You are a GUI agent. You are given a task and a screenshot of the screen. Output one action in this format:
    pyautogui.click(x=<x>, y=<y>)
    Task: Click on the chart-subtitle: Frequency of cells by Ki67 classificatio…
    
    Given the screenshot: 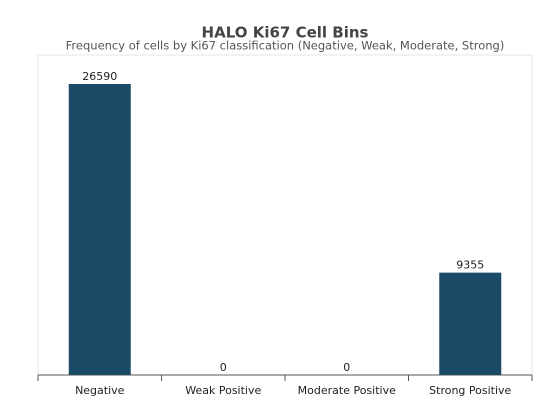 What is the action you would take?
    pyautogui.click(x=285, y=46)
    